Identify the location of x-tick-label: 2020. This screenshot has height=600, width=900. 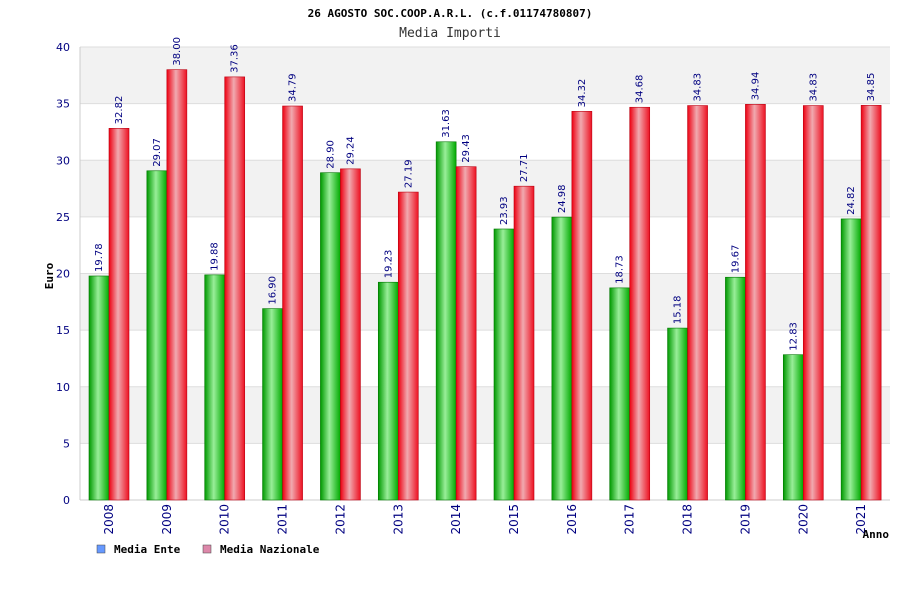
(803, 519).